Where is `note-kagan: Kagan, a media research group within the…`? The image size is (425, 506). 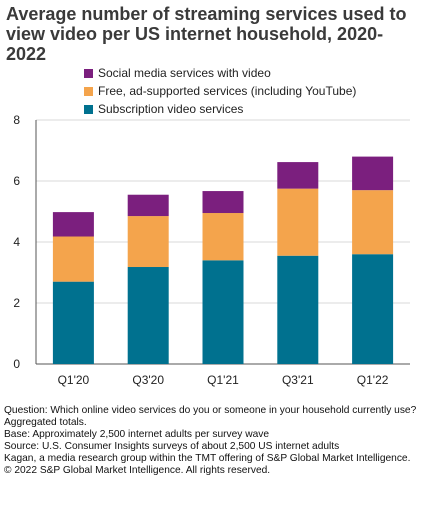 note-kagan: Kagan, a media research group within the… is located at coordinates (207, 458).